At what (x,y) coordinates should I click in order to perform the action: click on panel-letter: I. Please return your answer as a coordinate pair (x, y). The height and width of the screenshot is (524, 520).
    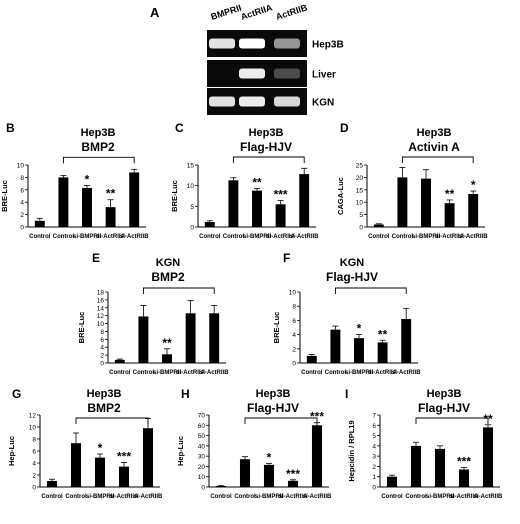
    Looking at the image, I should click on (346, 394).